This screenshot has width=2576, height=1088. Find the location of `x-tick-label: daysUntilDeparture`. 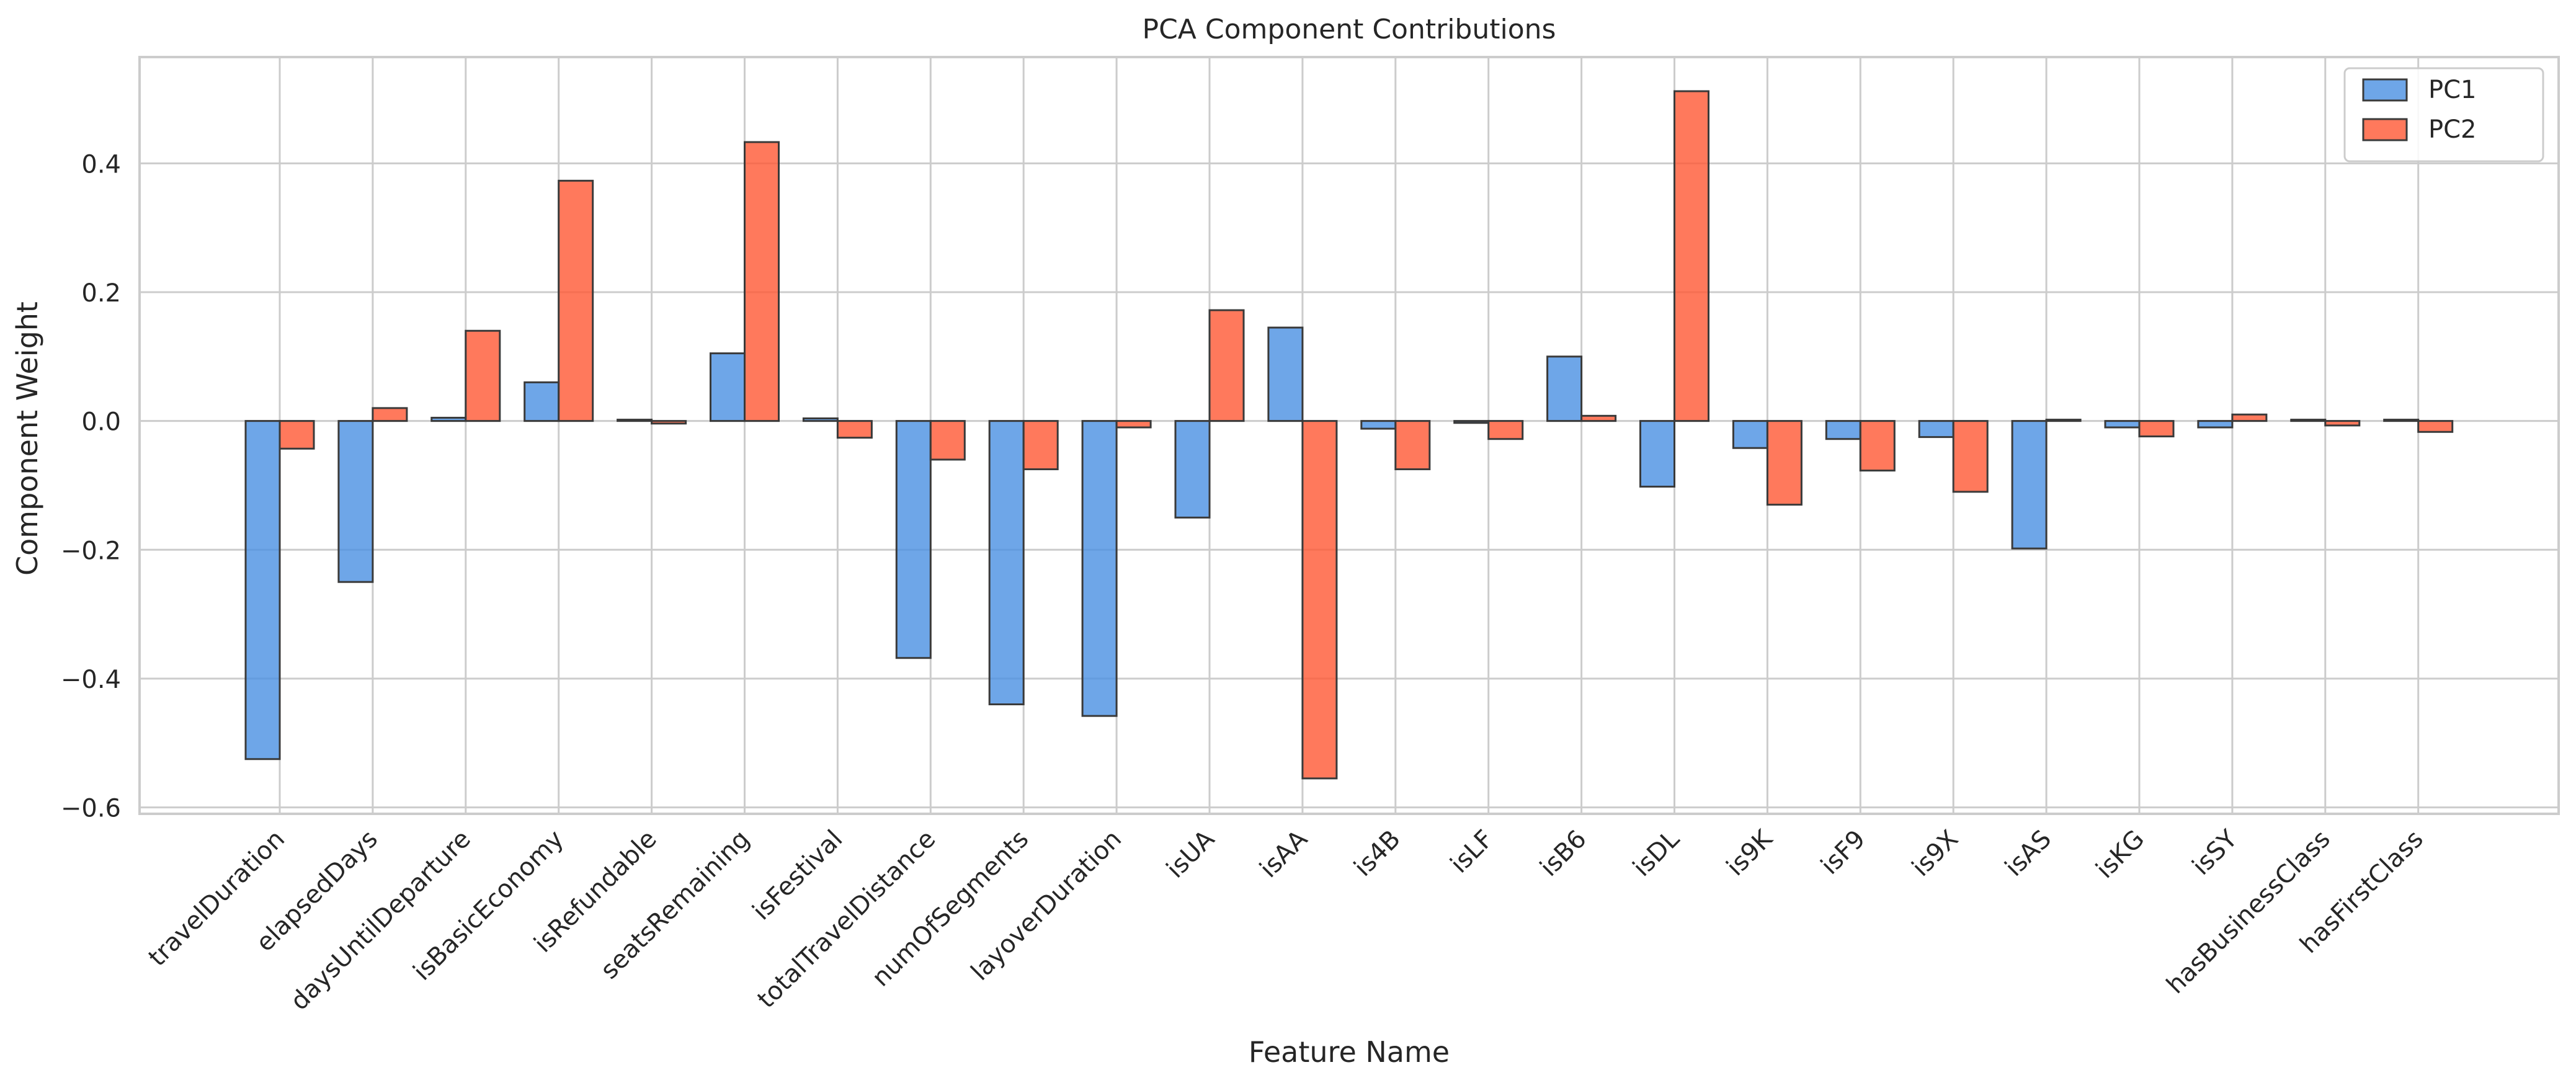

x-tick-label: daysUntilDeparture is located at coordinates (381, 920).